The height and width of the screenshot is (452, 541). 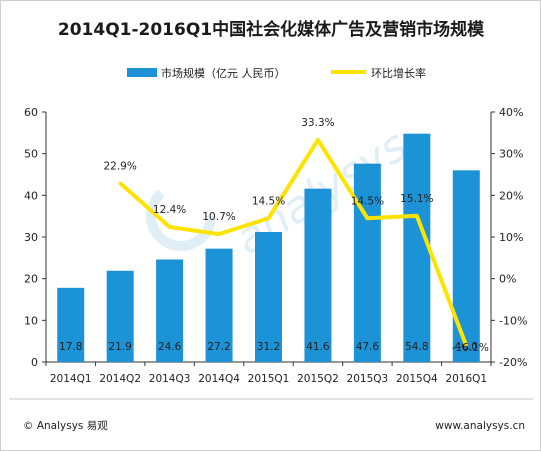 What do you see at coordinates (417, 379) in the screenshot?
I see `x-tick-label: 2015Q4` at bounding box center [417, 379].